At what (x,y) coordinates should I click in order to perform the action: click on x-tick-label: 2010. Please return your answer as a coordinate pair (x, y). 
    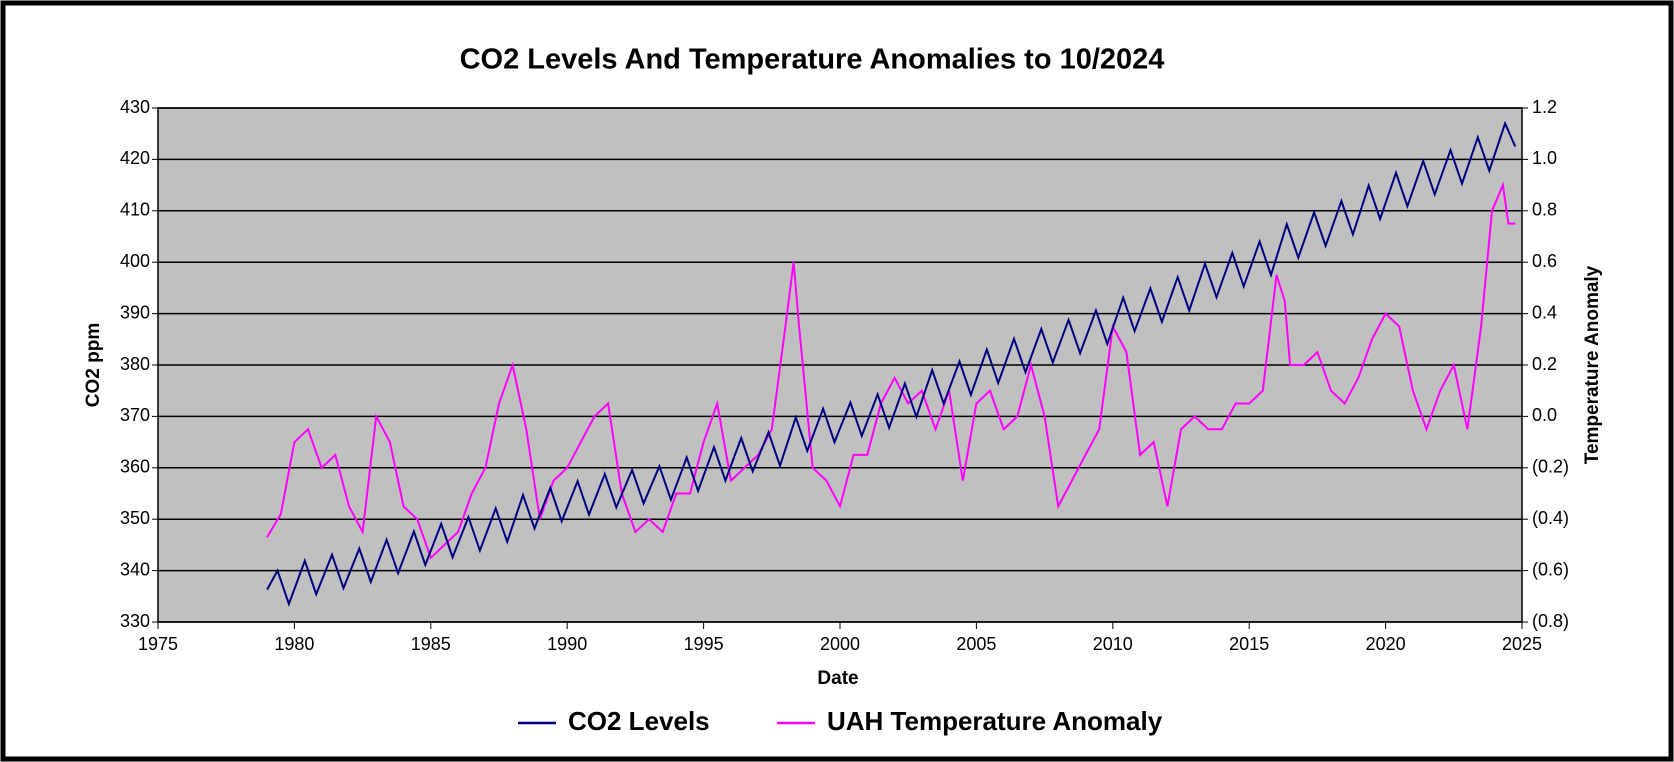
    Looking at the image, I should click on (1113, 644).